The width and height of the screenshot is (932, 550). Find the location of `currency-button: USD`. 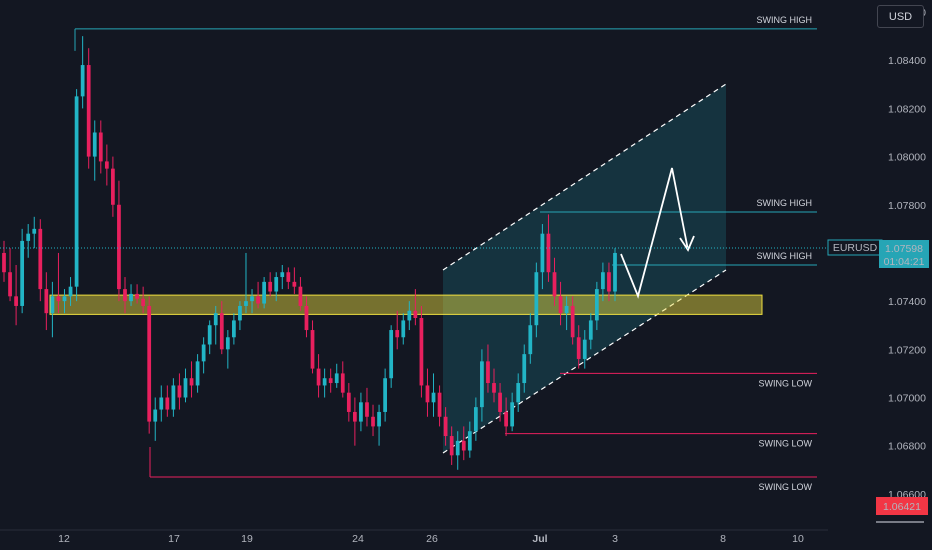

currency-button: USD is located at coordinates (900, 16).